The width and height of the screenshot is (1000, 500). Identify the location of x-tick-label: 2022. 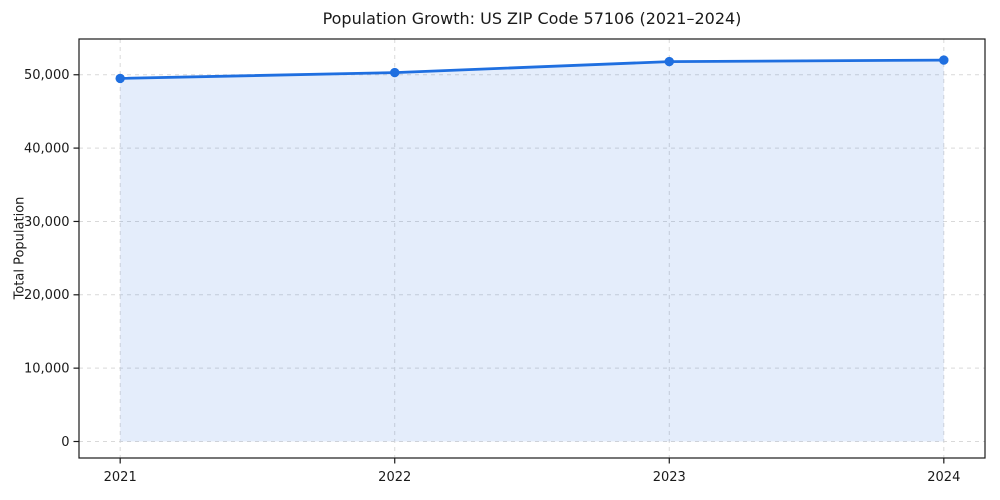
(394, 477).